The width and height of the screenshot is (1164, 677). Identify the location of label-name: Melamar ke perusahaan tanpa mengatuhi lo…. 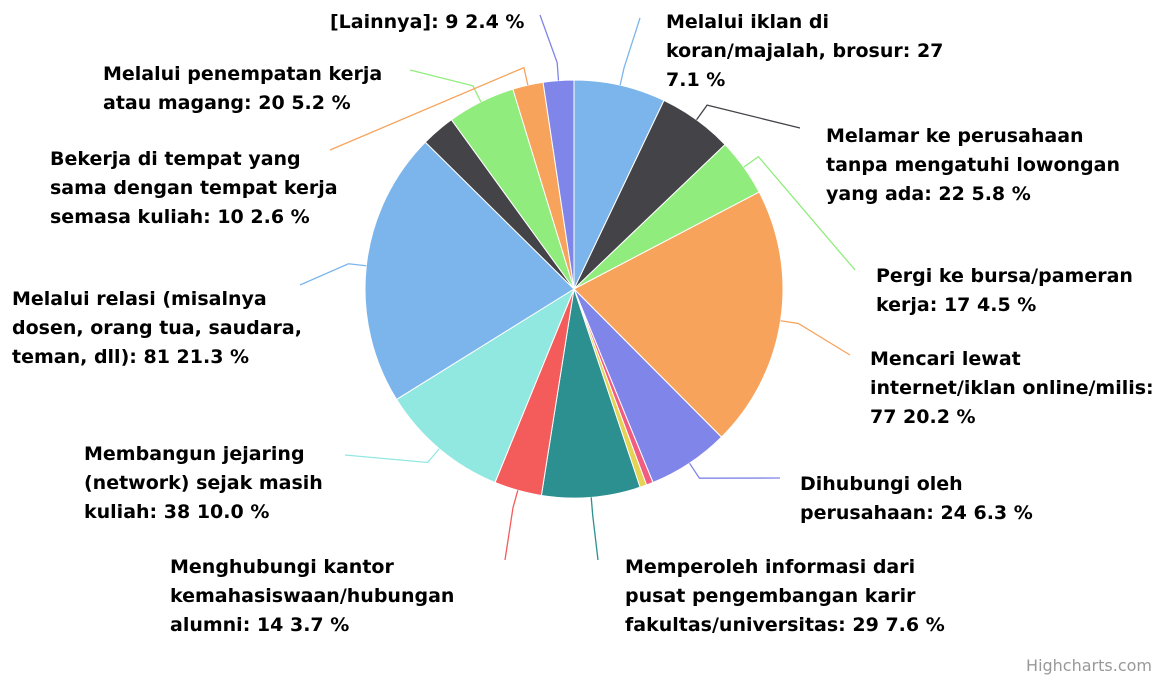
(973, 165).